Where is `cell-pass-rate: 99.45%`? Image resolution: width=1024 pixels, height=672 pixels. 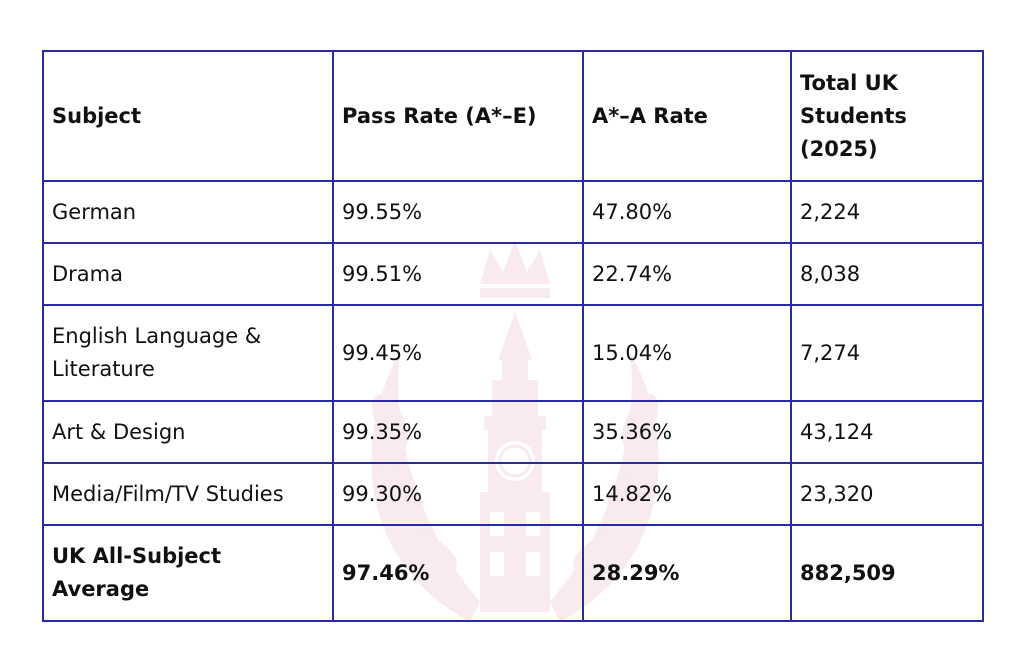 cell-pass-rate: 99.45% is located at coordinates (458, 353).